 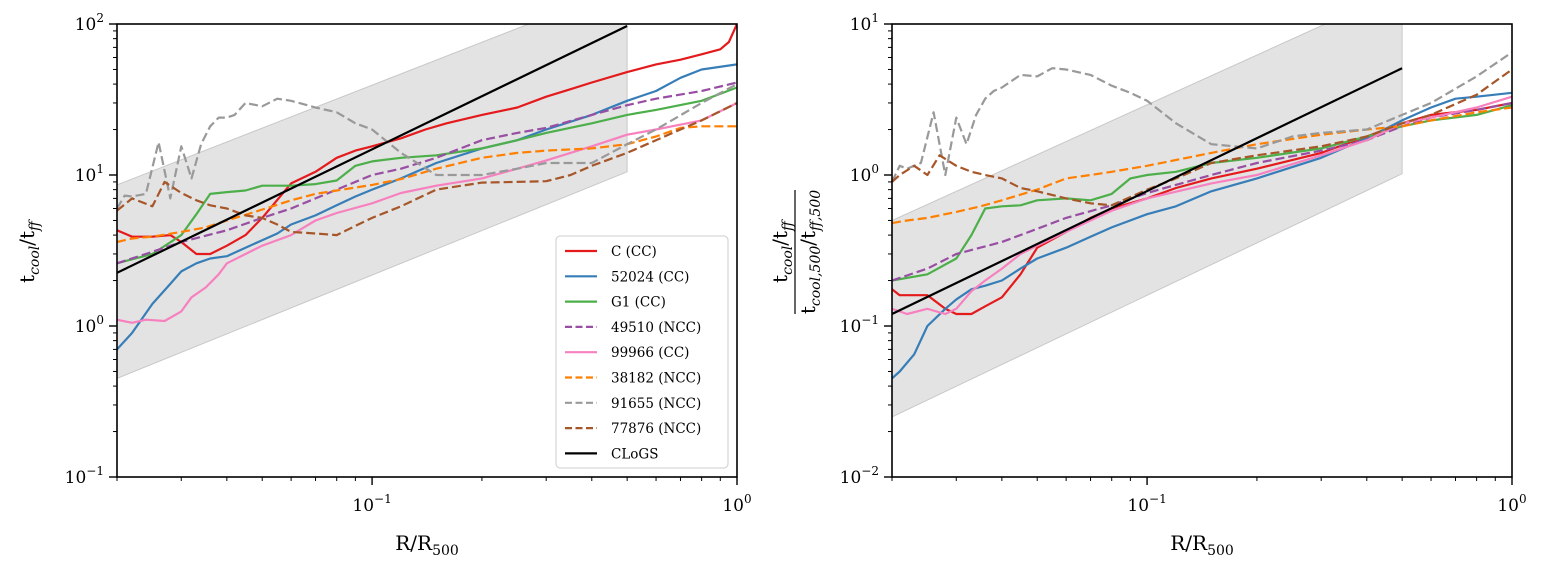 What do you see at coordinates (810, 252) in the screenshot?
I see `svg-text: tcool,500/tff,500` at bounding box center [810, 252].